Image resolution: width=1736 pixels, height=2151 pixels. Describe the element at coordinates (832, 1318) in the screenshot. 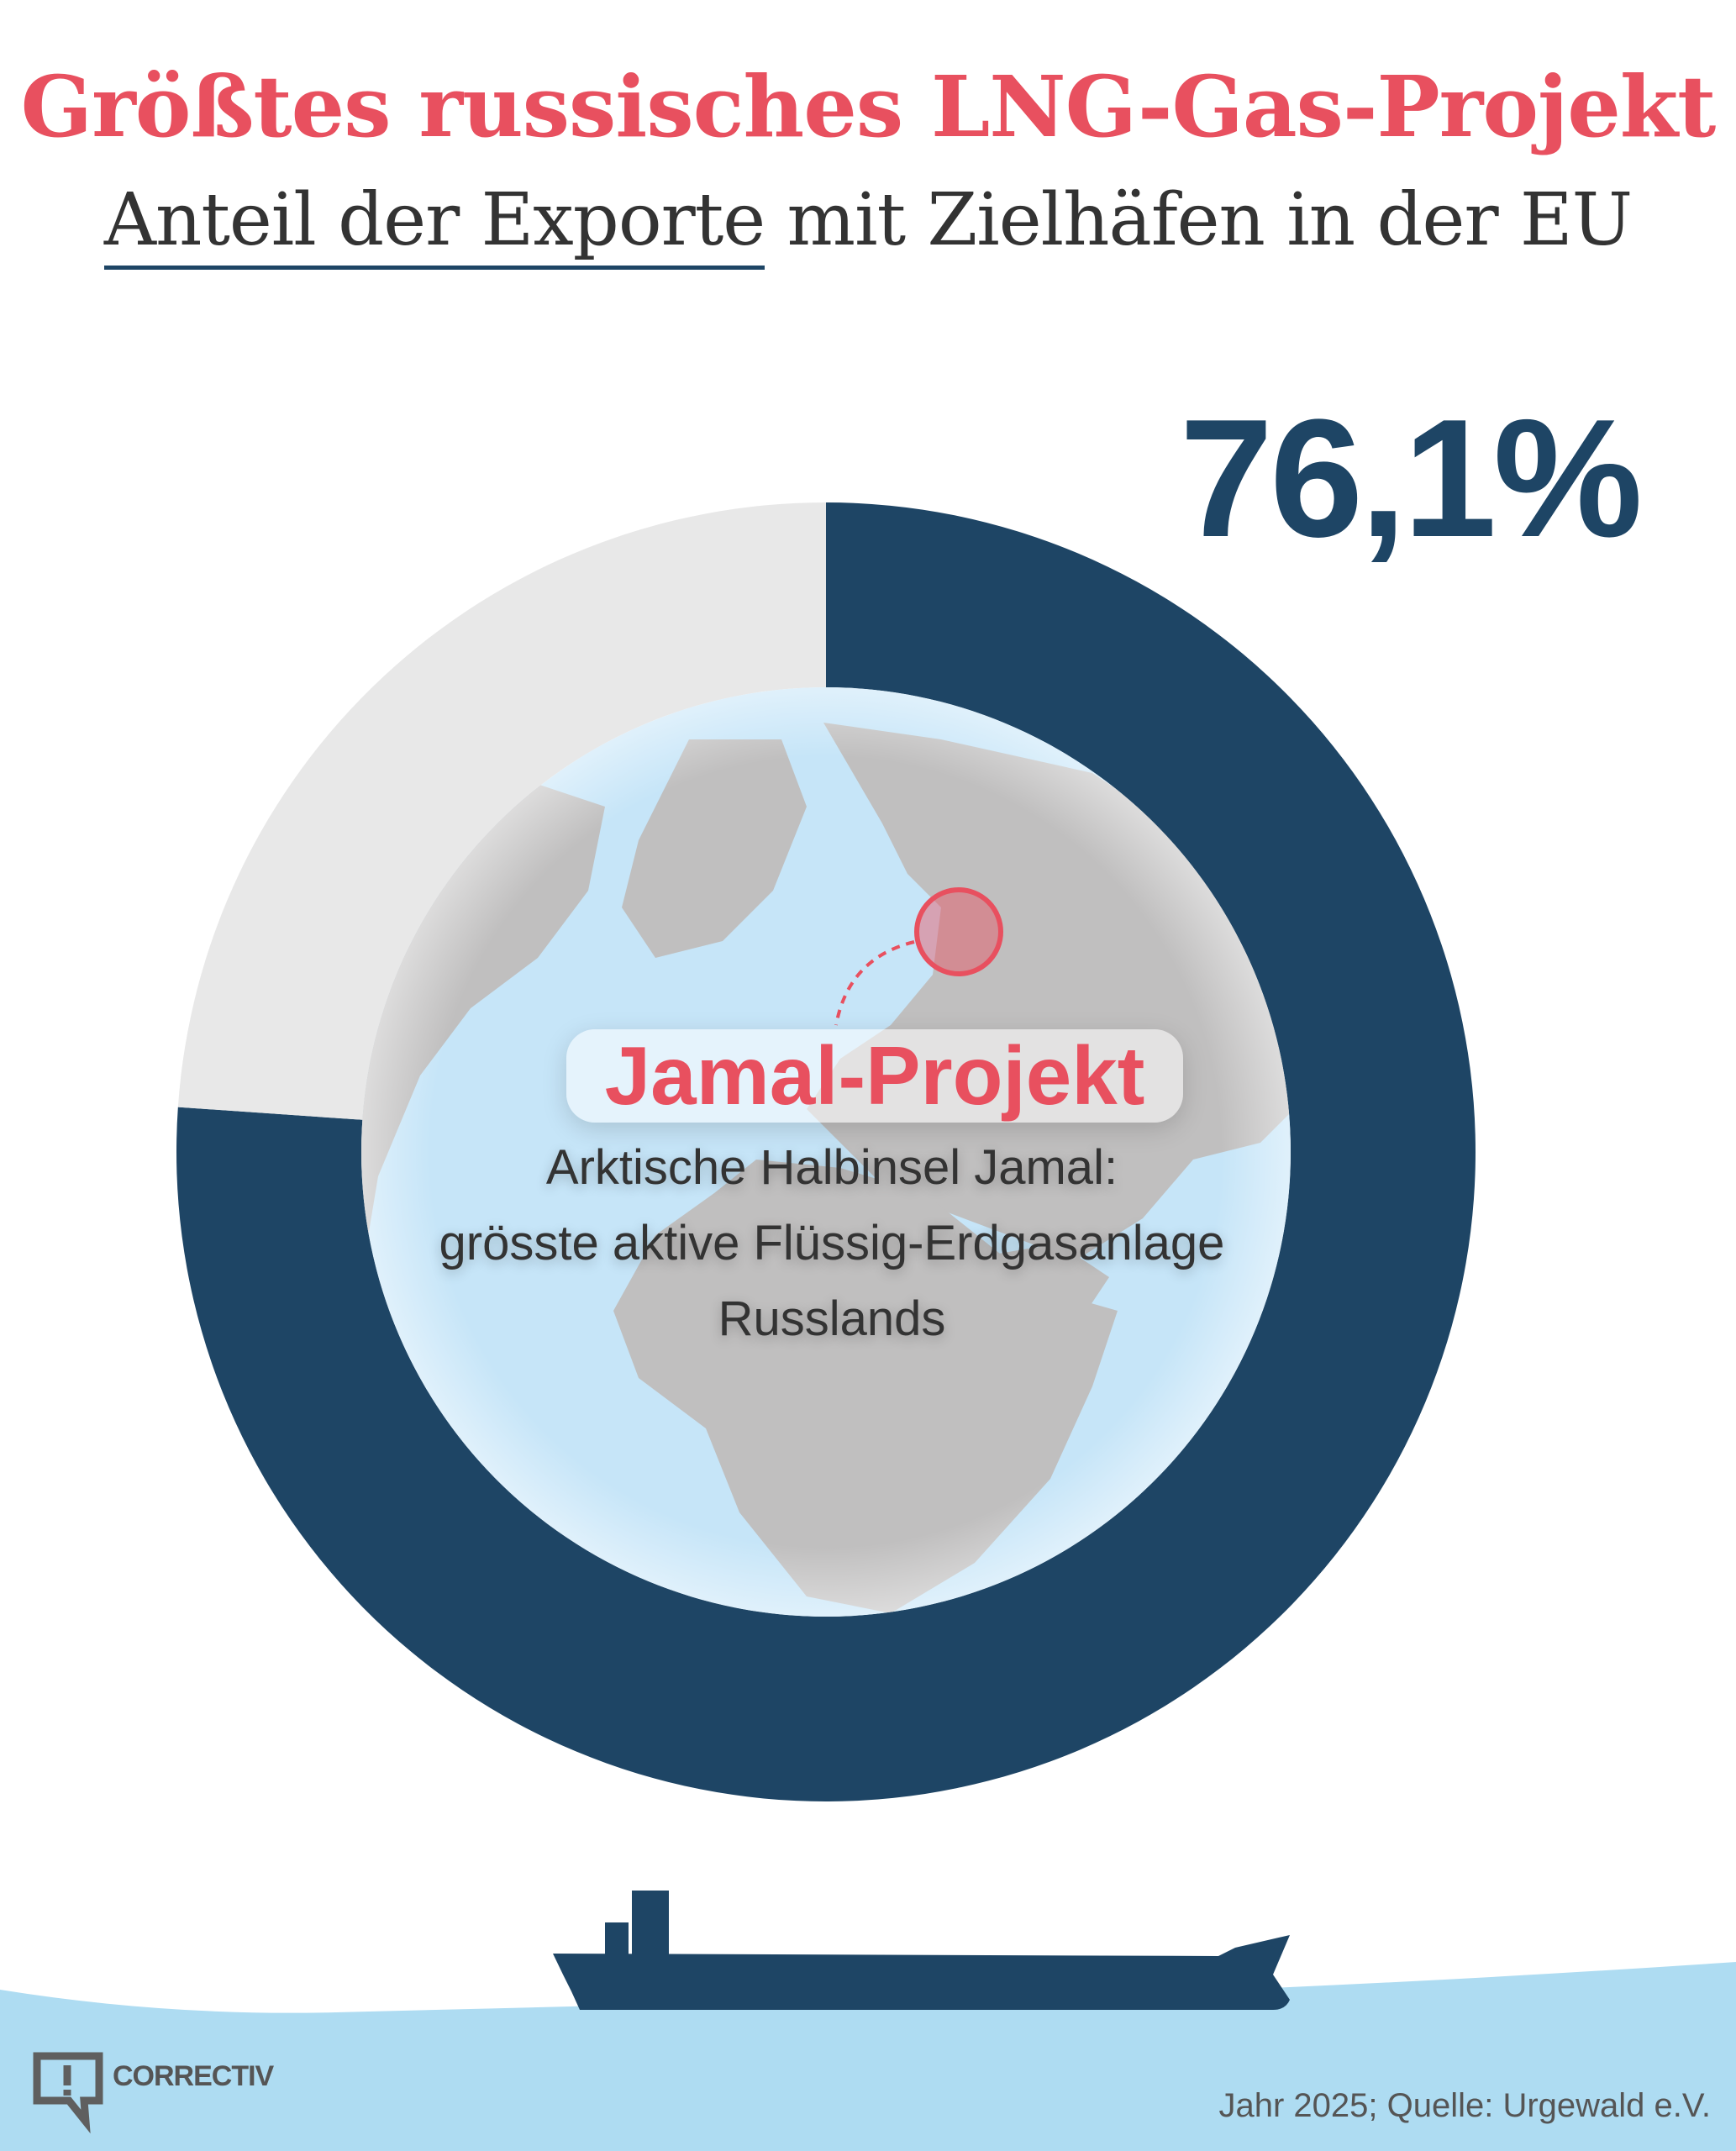

I see `description-line: Russlands` at that location.